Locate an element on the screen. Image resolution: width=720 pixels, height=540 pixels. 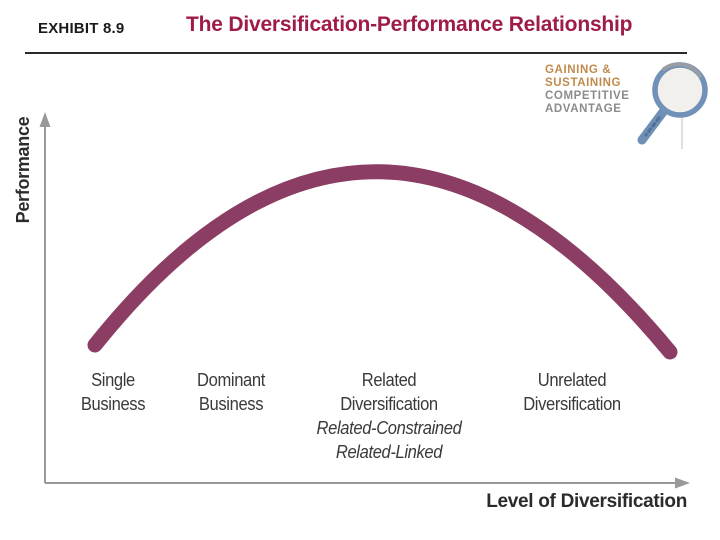
logo-line-2: SUSTAINING is located at coordinates (583, 83).